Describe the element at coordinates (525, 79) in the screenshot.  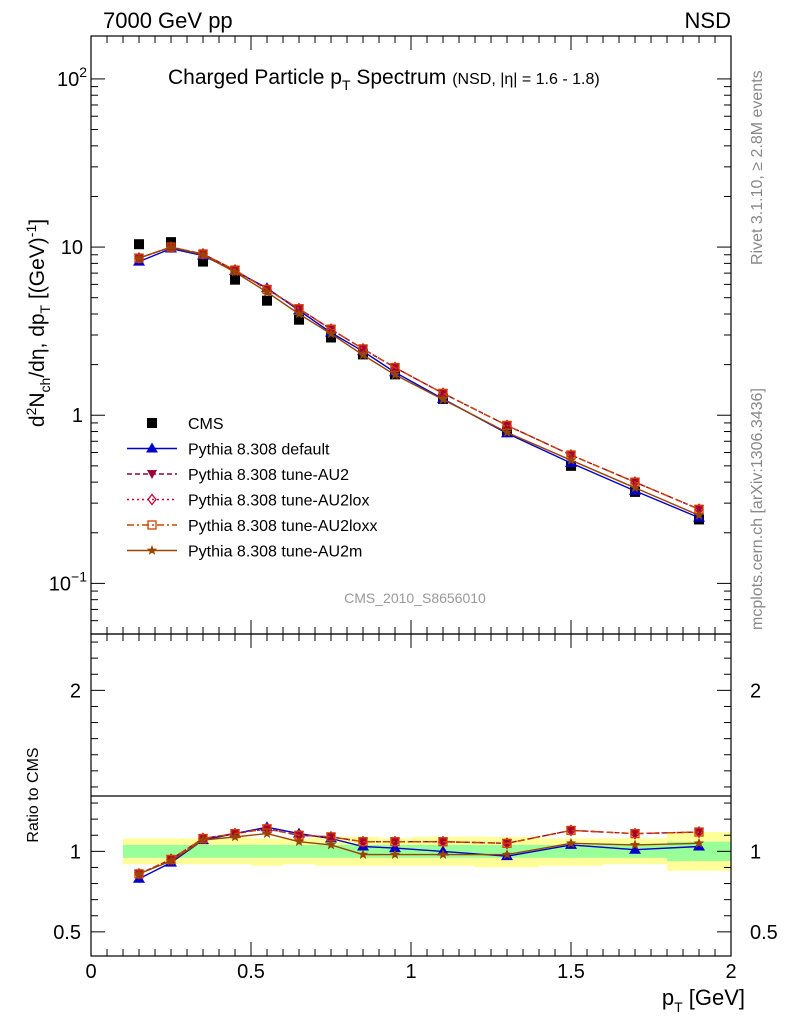
I see `main-title-note: (NSD, |η| = 1.6 - 1.8)` at that location.